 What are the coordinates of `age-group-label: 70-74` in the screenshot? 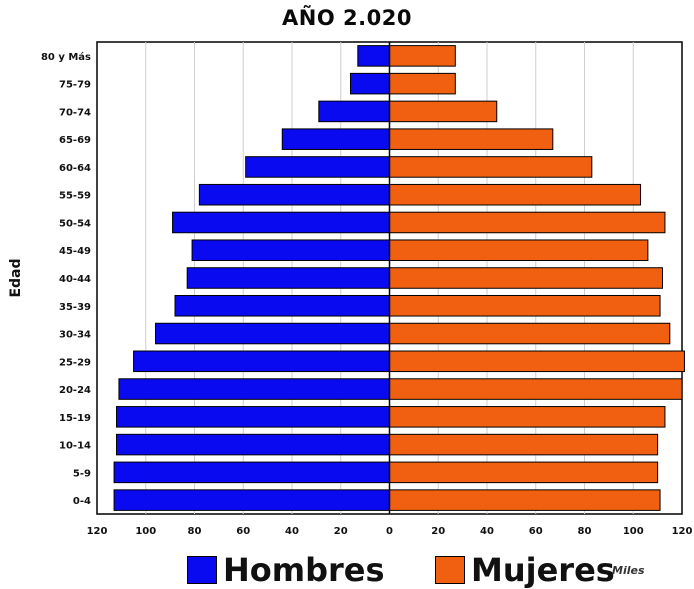 It's located at (75, 112).